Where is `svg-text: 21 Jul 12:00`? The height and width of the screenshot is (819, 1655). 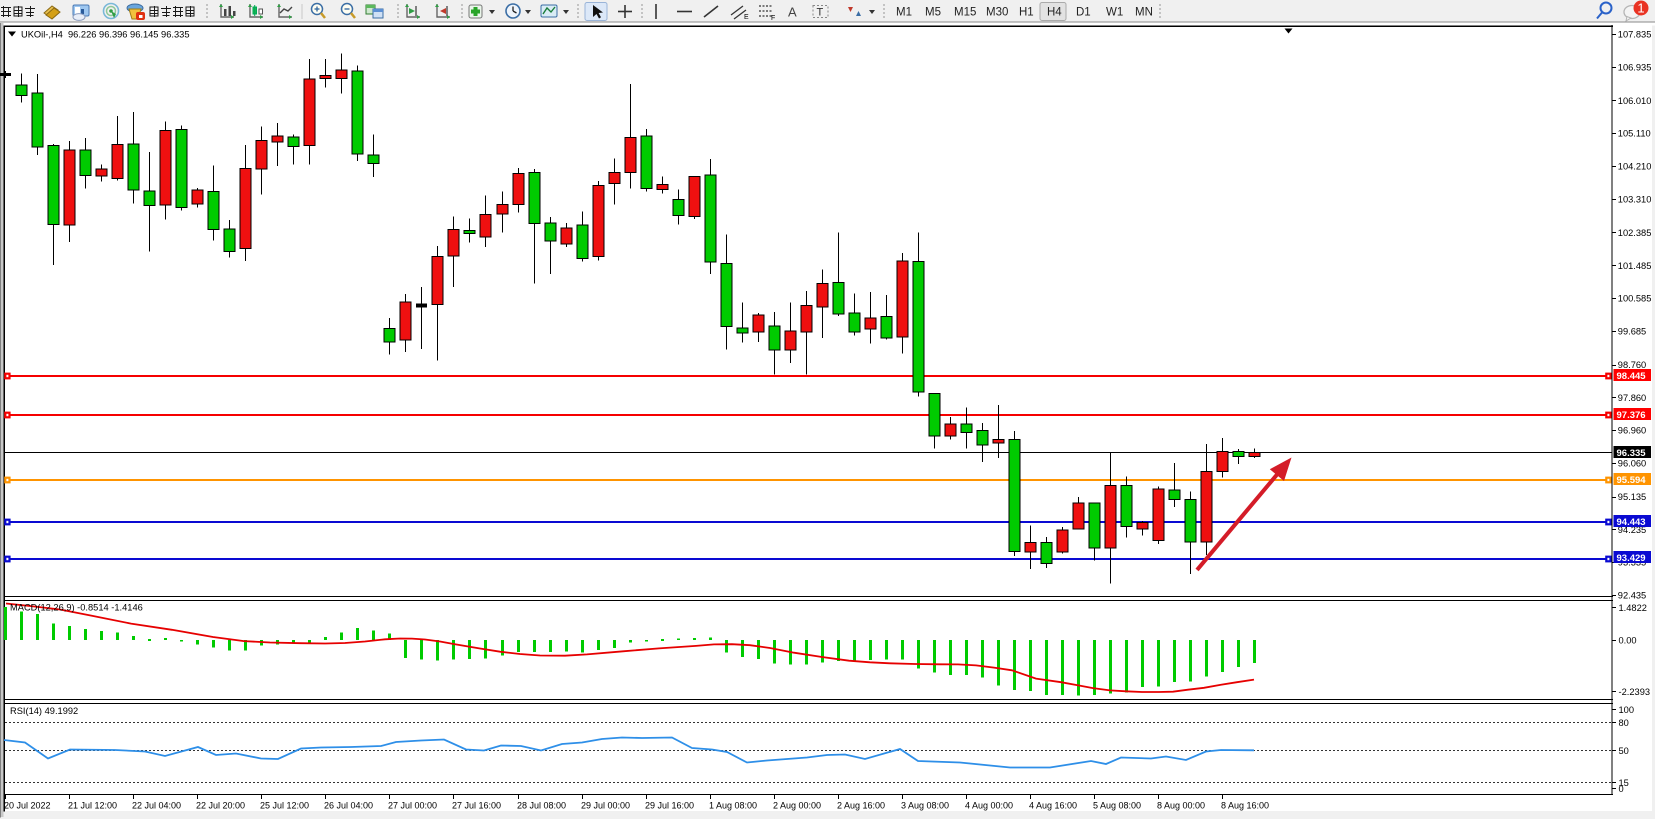
svg-text: 21 Jul 12:00 is located at coordinates (92, 806).